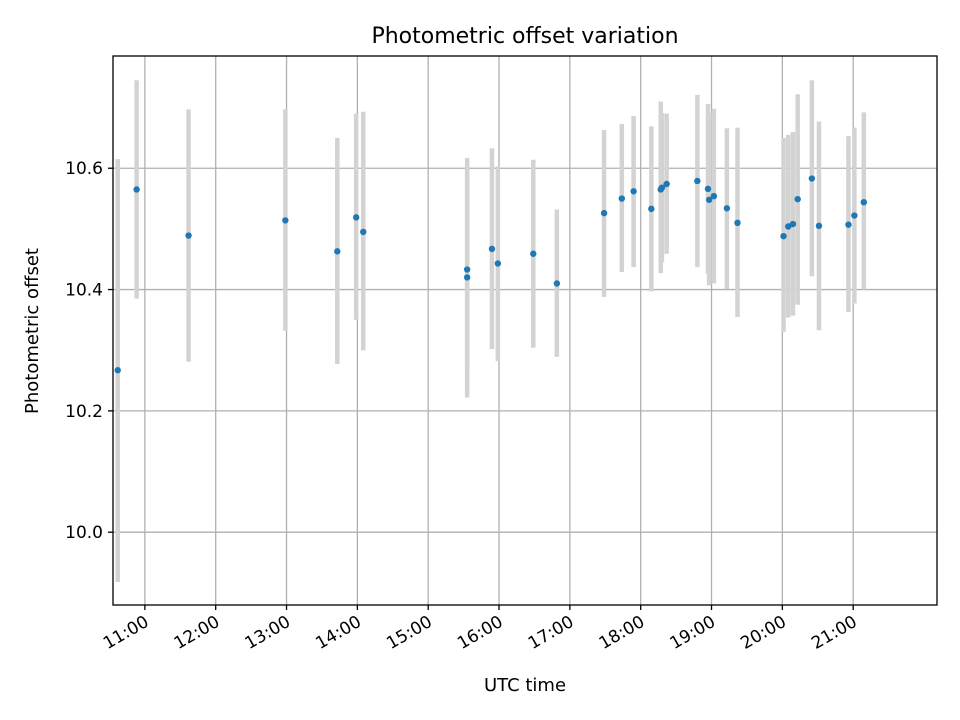  What do you see at coordinates (524, 36) in the screenshot?
I see `chart-title: Photometric offset variation` at bounding box center [524, 36].